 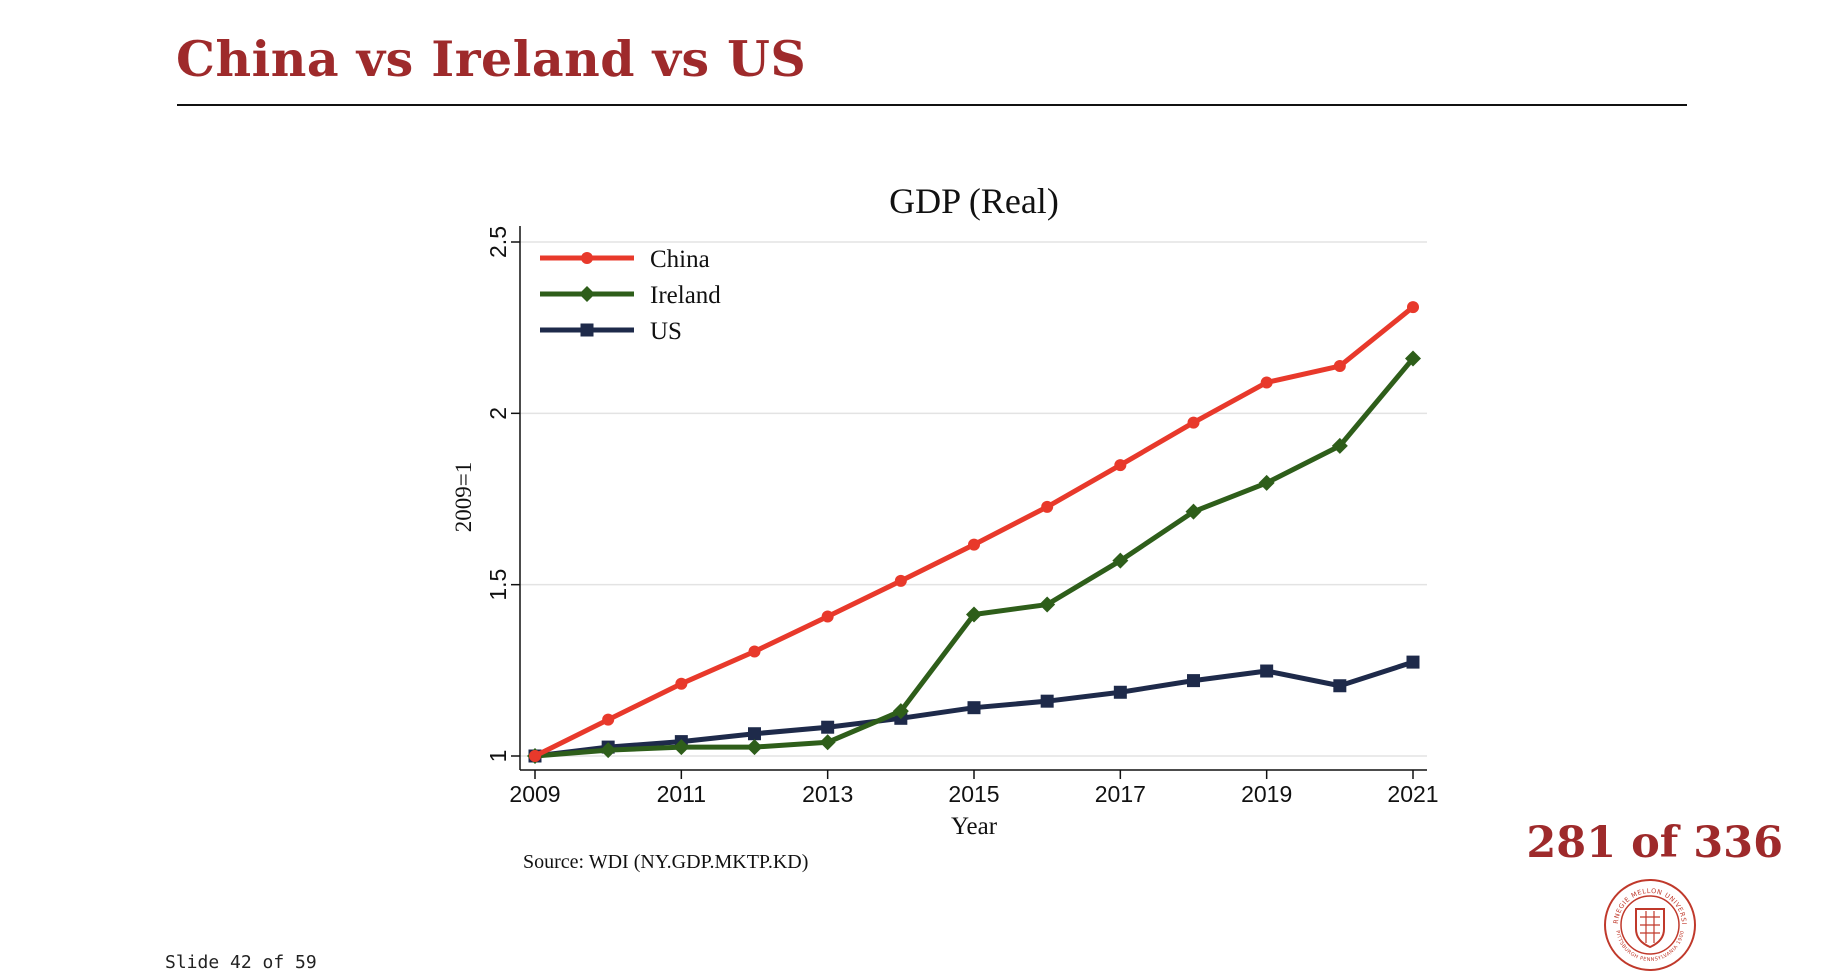 What do you see at coordinates (630, 295) in the screenshot?
I see `chart-legend: China Ireland US` at bounding box center [630, 295].